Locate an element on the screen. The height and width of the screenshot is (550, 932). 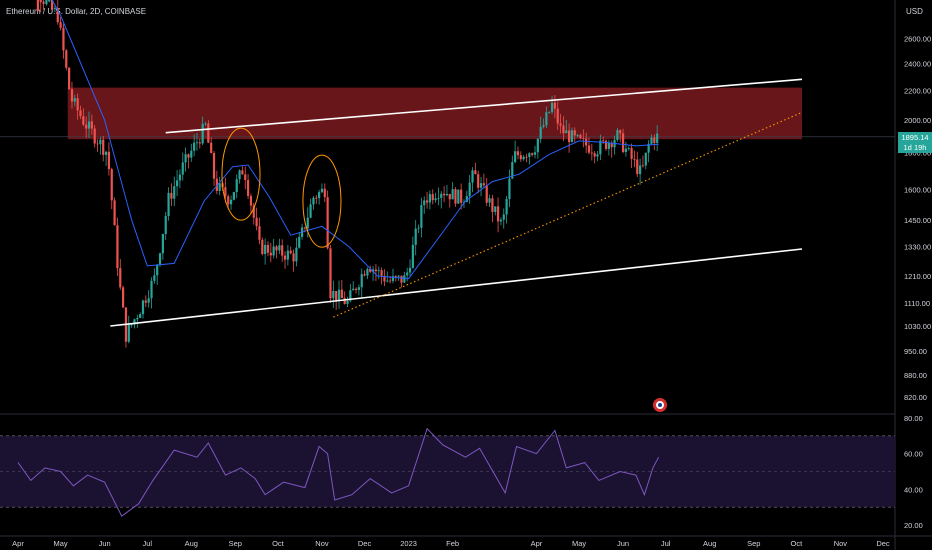
price-tick-label: 1110.00 is located at coordinates (917, 303).